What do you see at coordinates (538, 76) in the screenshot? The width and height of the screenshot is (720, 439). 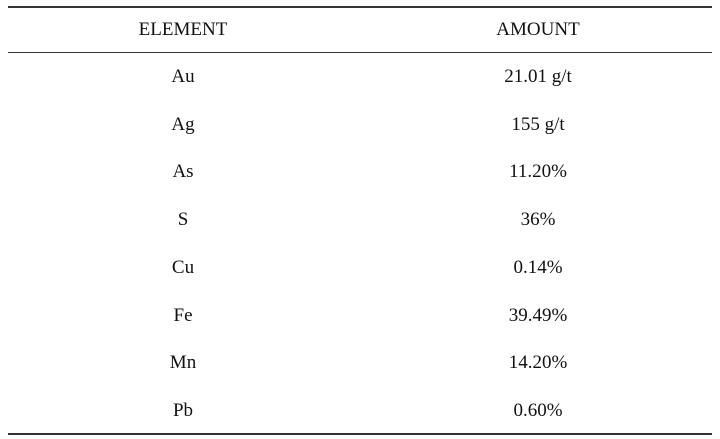 I see `amount-cell: 21.01 g/t` at bounding box center [538, 76].